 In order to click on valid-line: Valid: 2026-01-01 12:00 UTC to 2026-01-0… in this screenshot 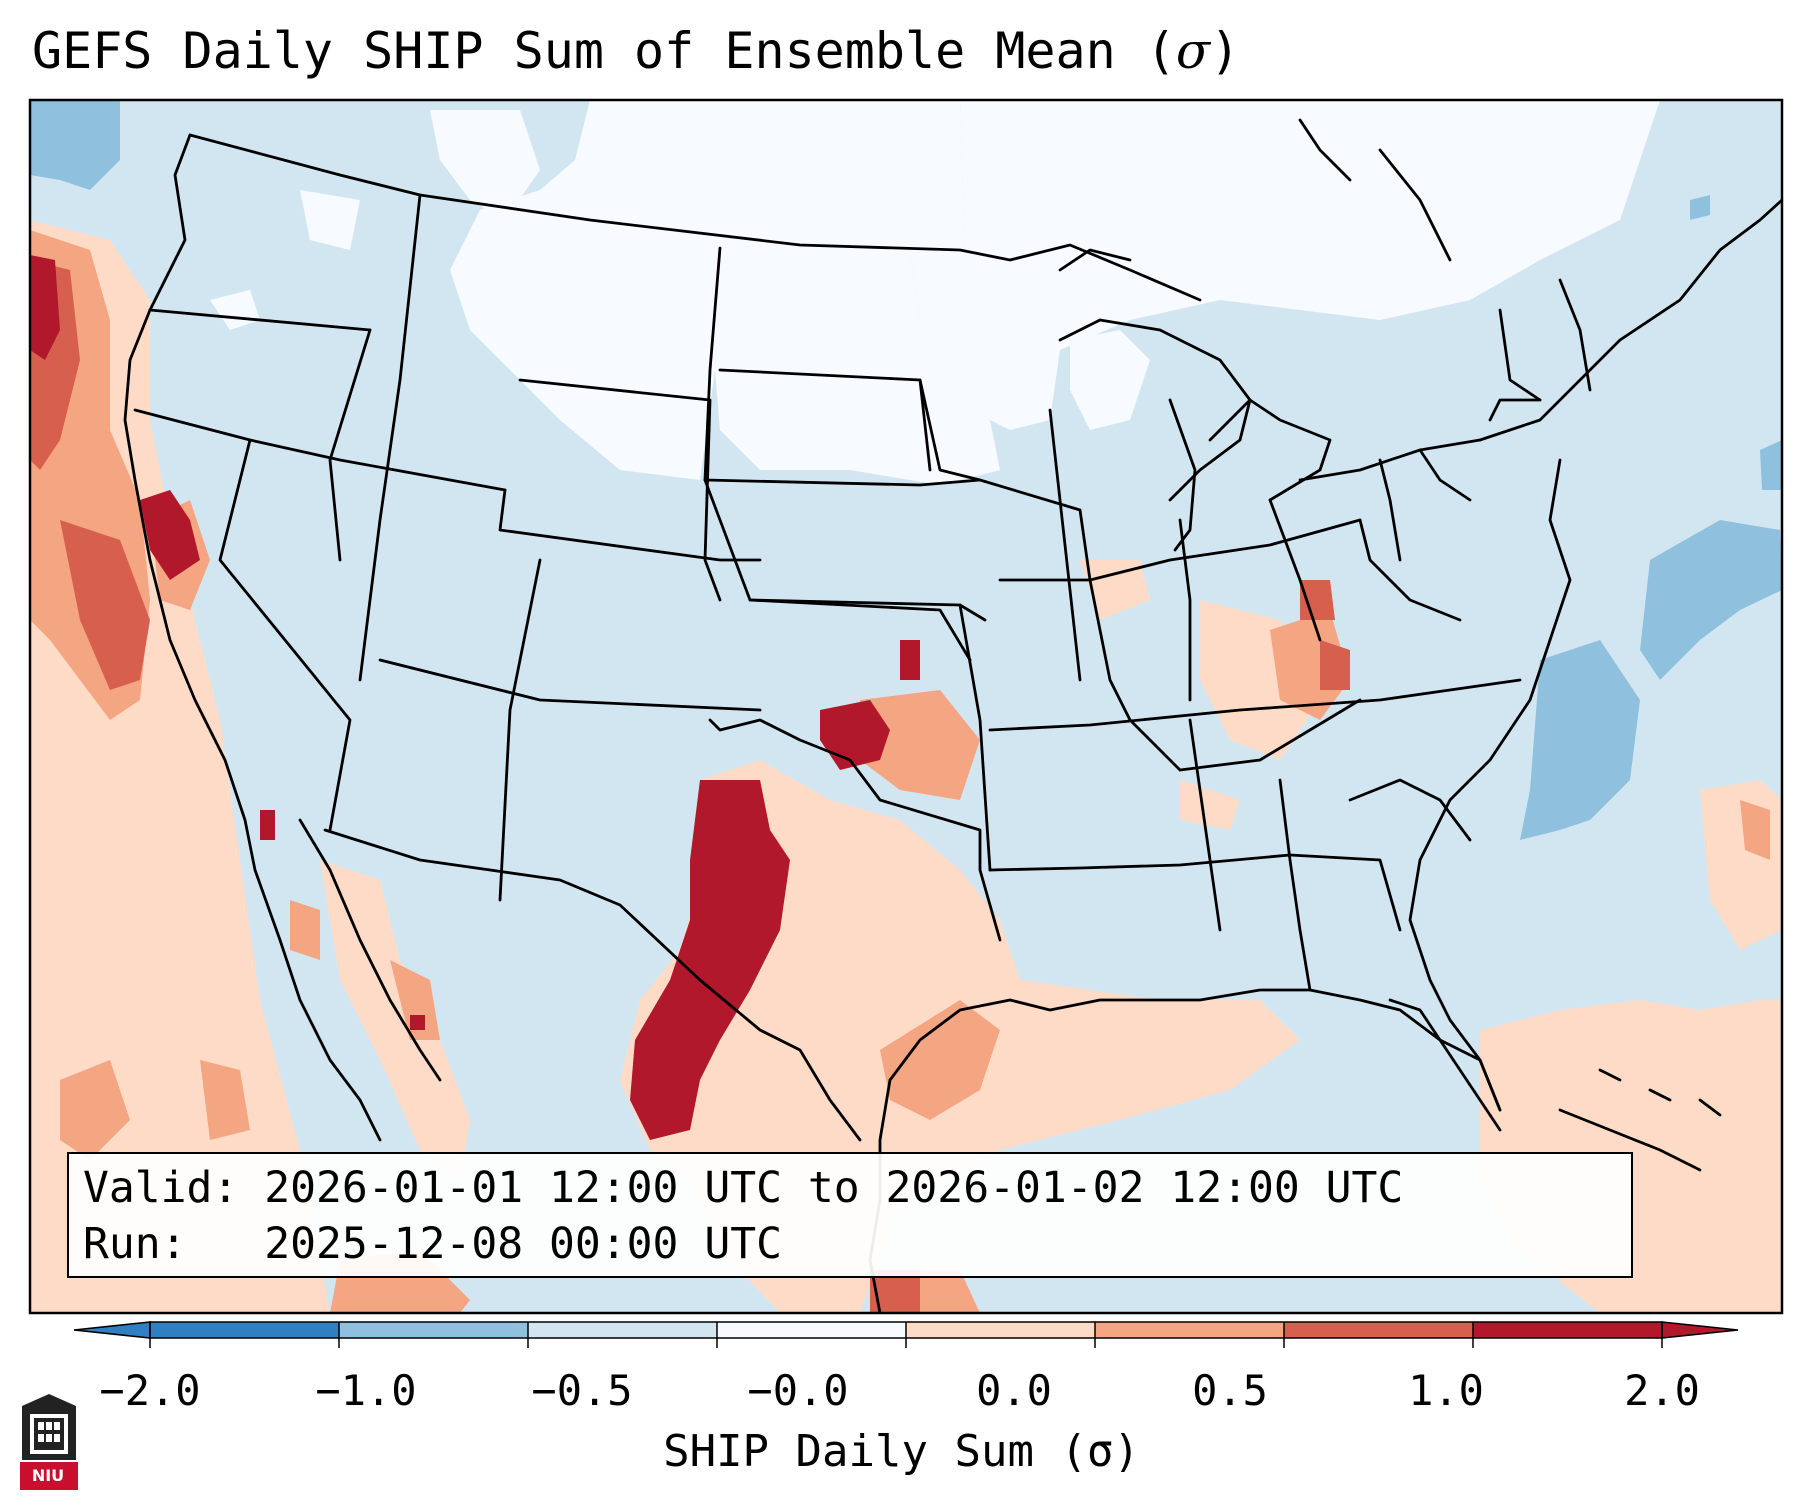, I will do `click(743, 1188)`.